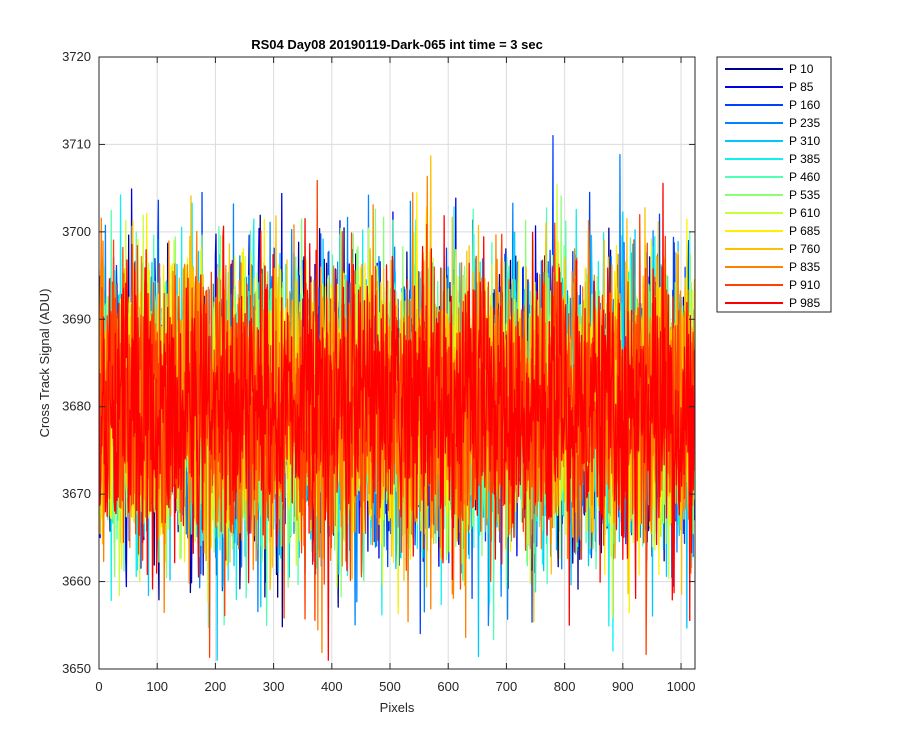  I want to click on legend-label: P 985, so click(804, 303).